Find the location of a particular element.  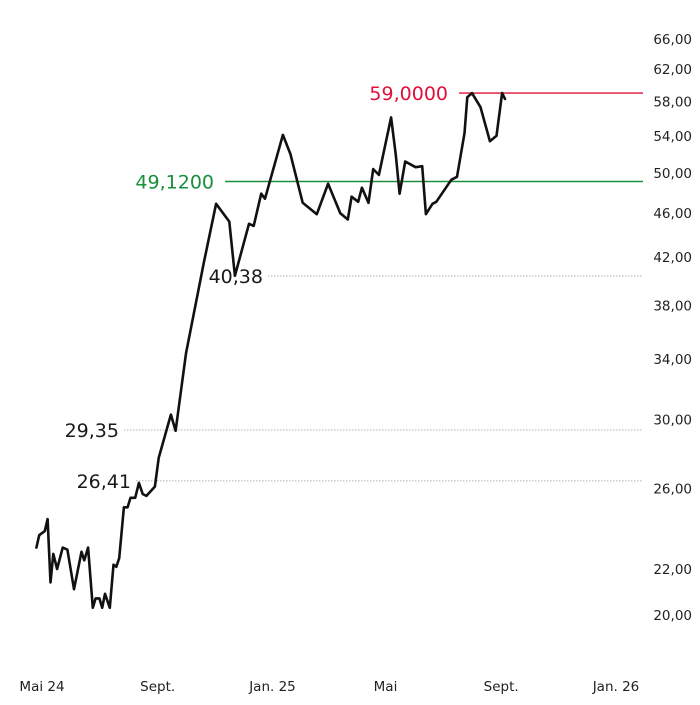

y-tick-label: 50,00 is located at coordinates (672, 174).